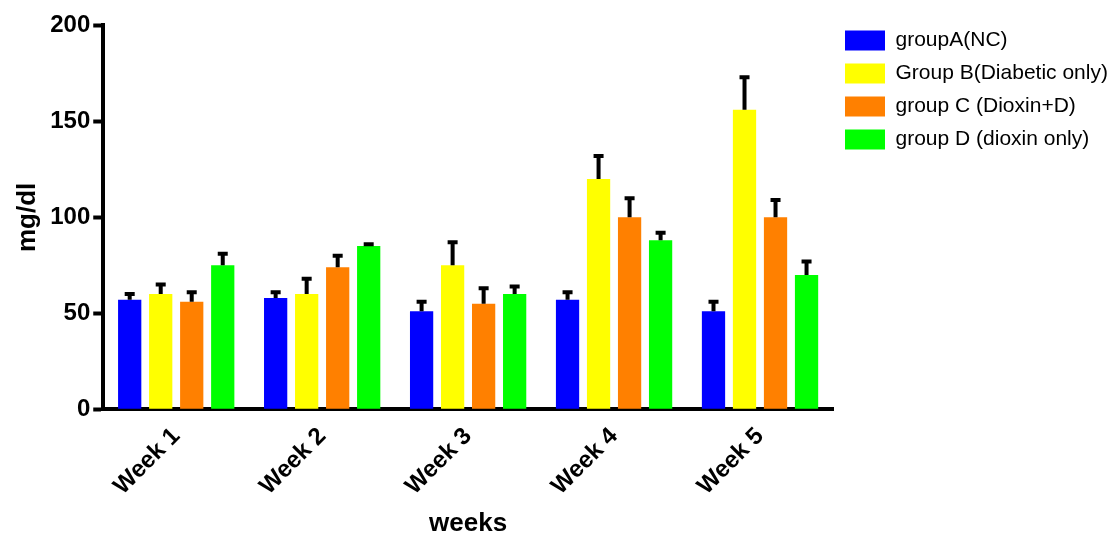  Describe the element at coordinates (70, 119) in the screenshot. I see `y-tick-label: 150` at that location.